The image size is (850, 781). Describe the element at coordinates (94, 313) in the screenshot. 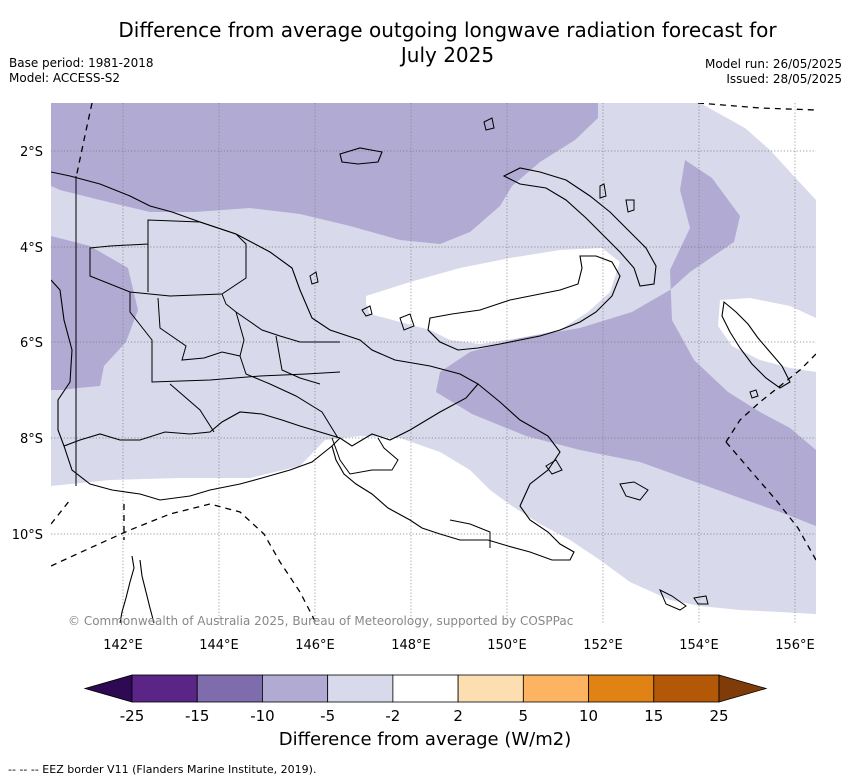

I see `anomaly-fill-dark-west` at that location.